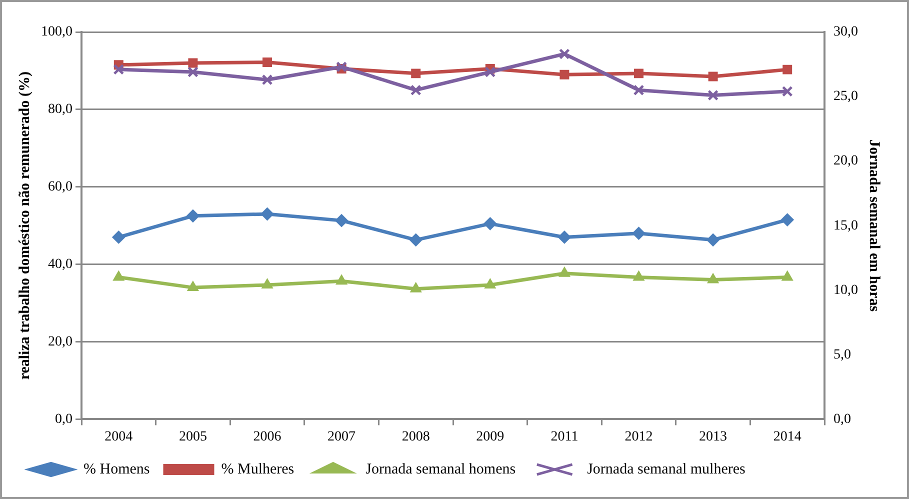  Describe the element at coordinates (846, 32) in the screenshot. I see `y2-tick-label: 30,0` at that location.